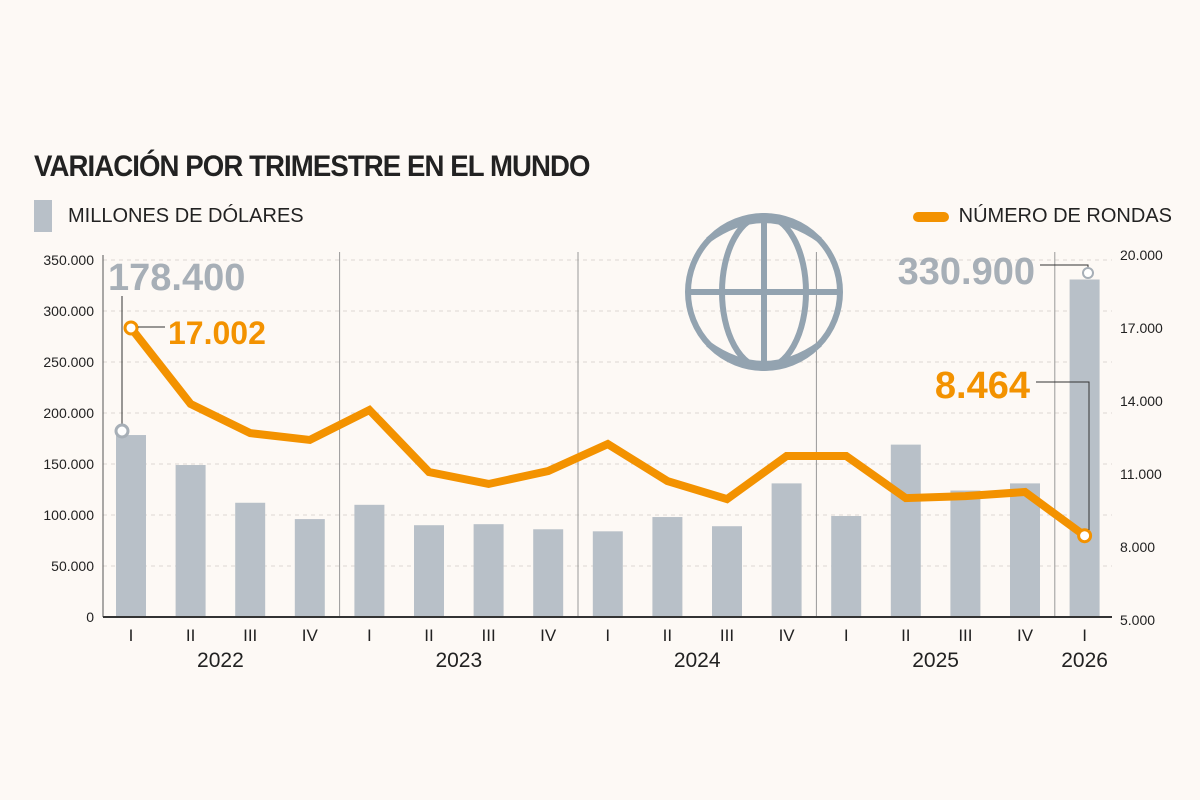  I want to click on left-tick-label: 150.000, so click(68, 464).